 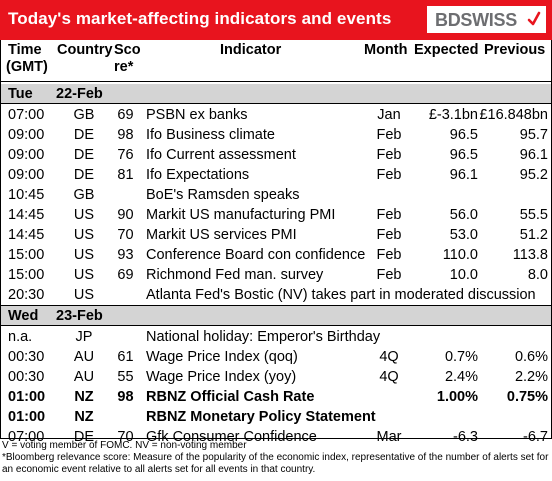 What do you see at coordinates (127, 50) in the screenshot?
I see `col-score: Sco` at bounding box center [127, 50].